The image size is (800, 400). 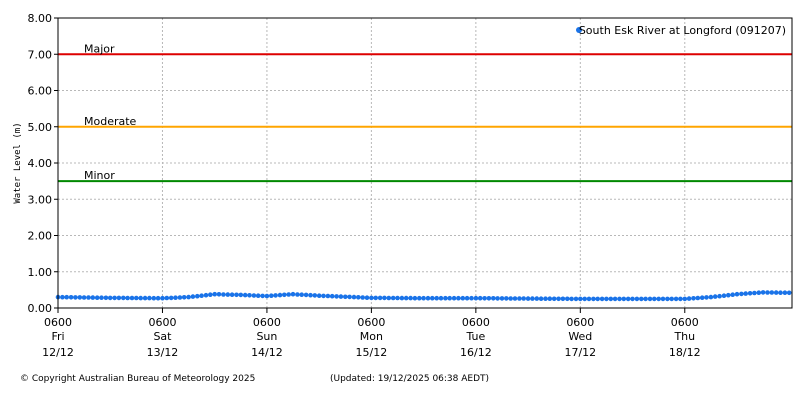 What do you see at coordinates (476, 352) in the screenshot?
I see `x-tick-date: 16/12` at bounding box center [476, 352].